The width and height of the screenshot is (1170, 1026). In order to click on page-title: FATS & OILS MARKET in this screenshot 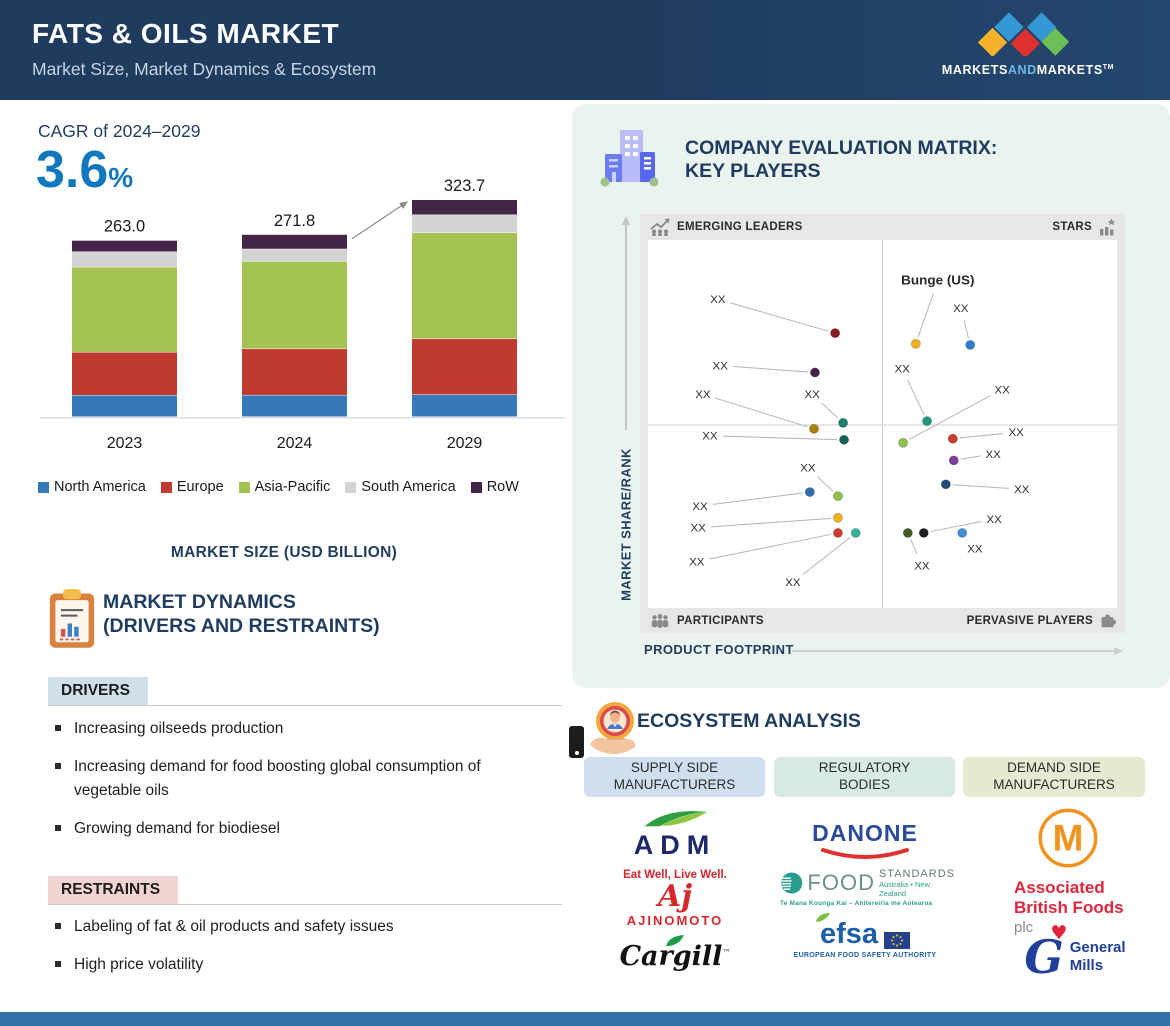, I will do `click(186, 33)`.